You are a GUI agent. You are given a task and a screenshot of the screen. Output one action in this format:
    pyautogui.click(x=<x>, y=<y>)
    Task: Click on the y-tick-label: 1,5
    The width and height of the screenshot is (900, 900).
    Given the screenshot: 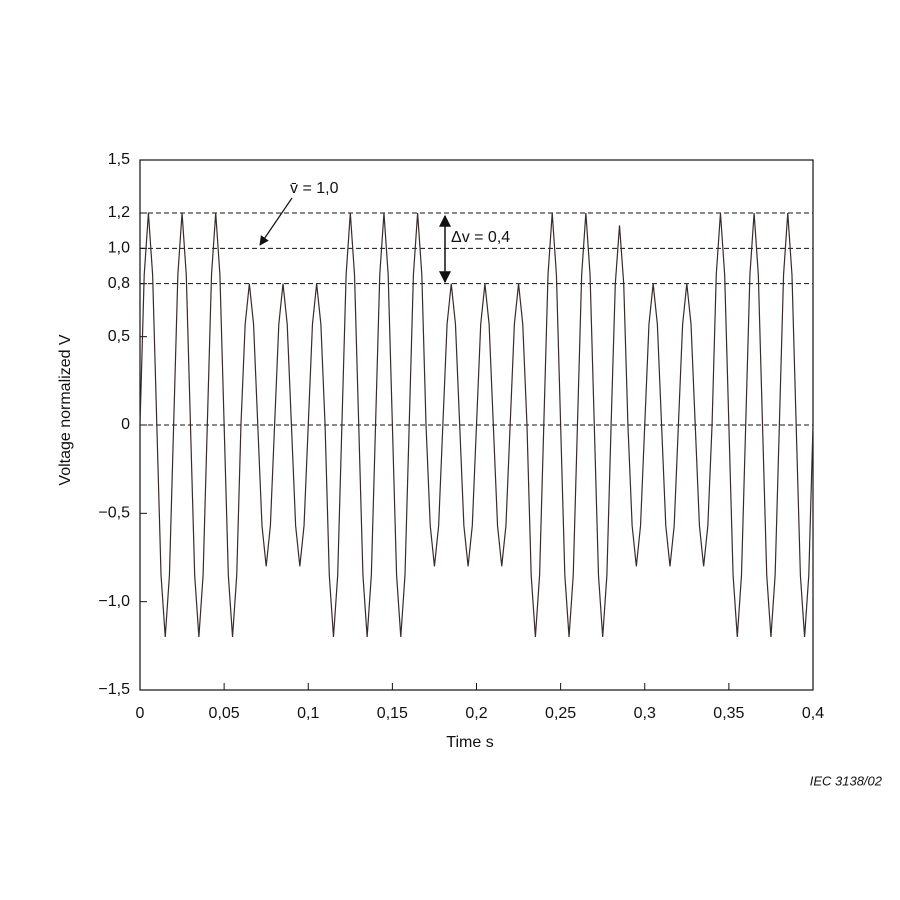 What is the action you would take?
    pyautogui.click(x=119, y=159)
    